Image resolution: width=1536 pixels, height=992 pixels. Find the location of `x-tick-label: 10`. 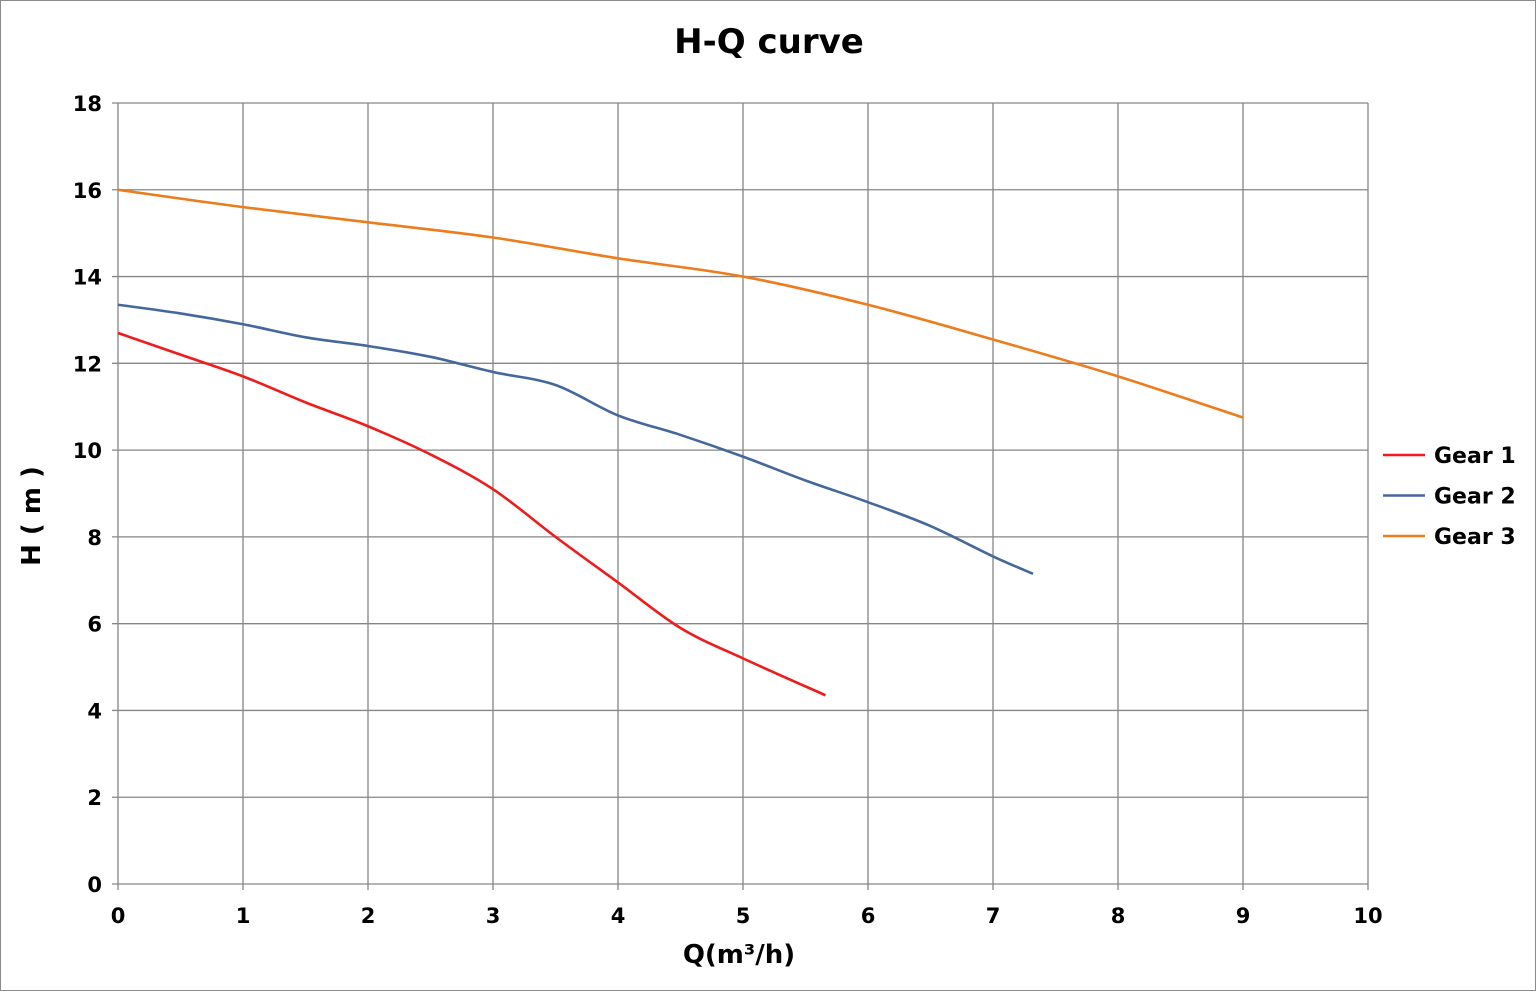

x-tick-label: 10 is located at coordinates (1367, 916).